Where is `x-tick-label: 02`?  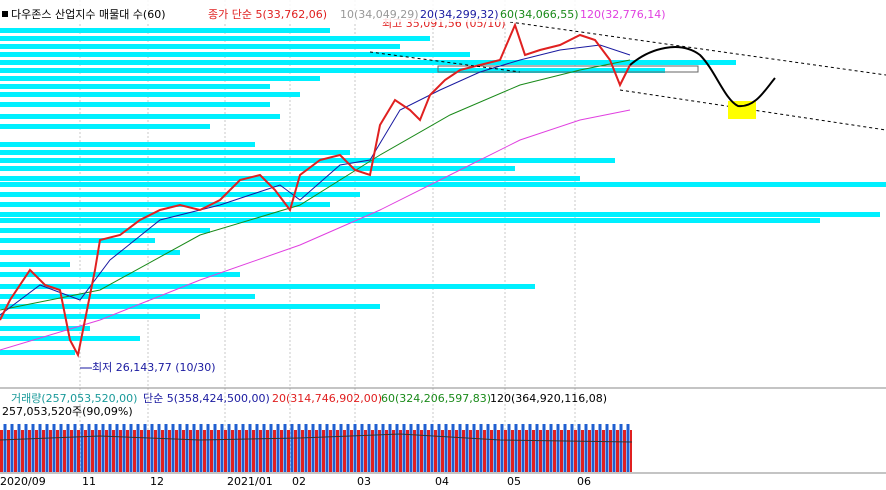
x-tick-label: 02 is located at coordinates (299, 481).